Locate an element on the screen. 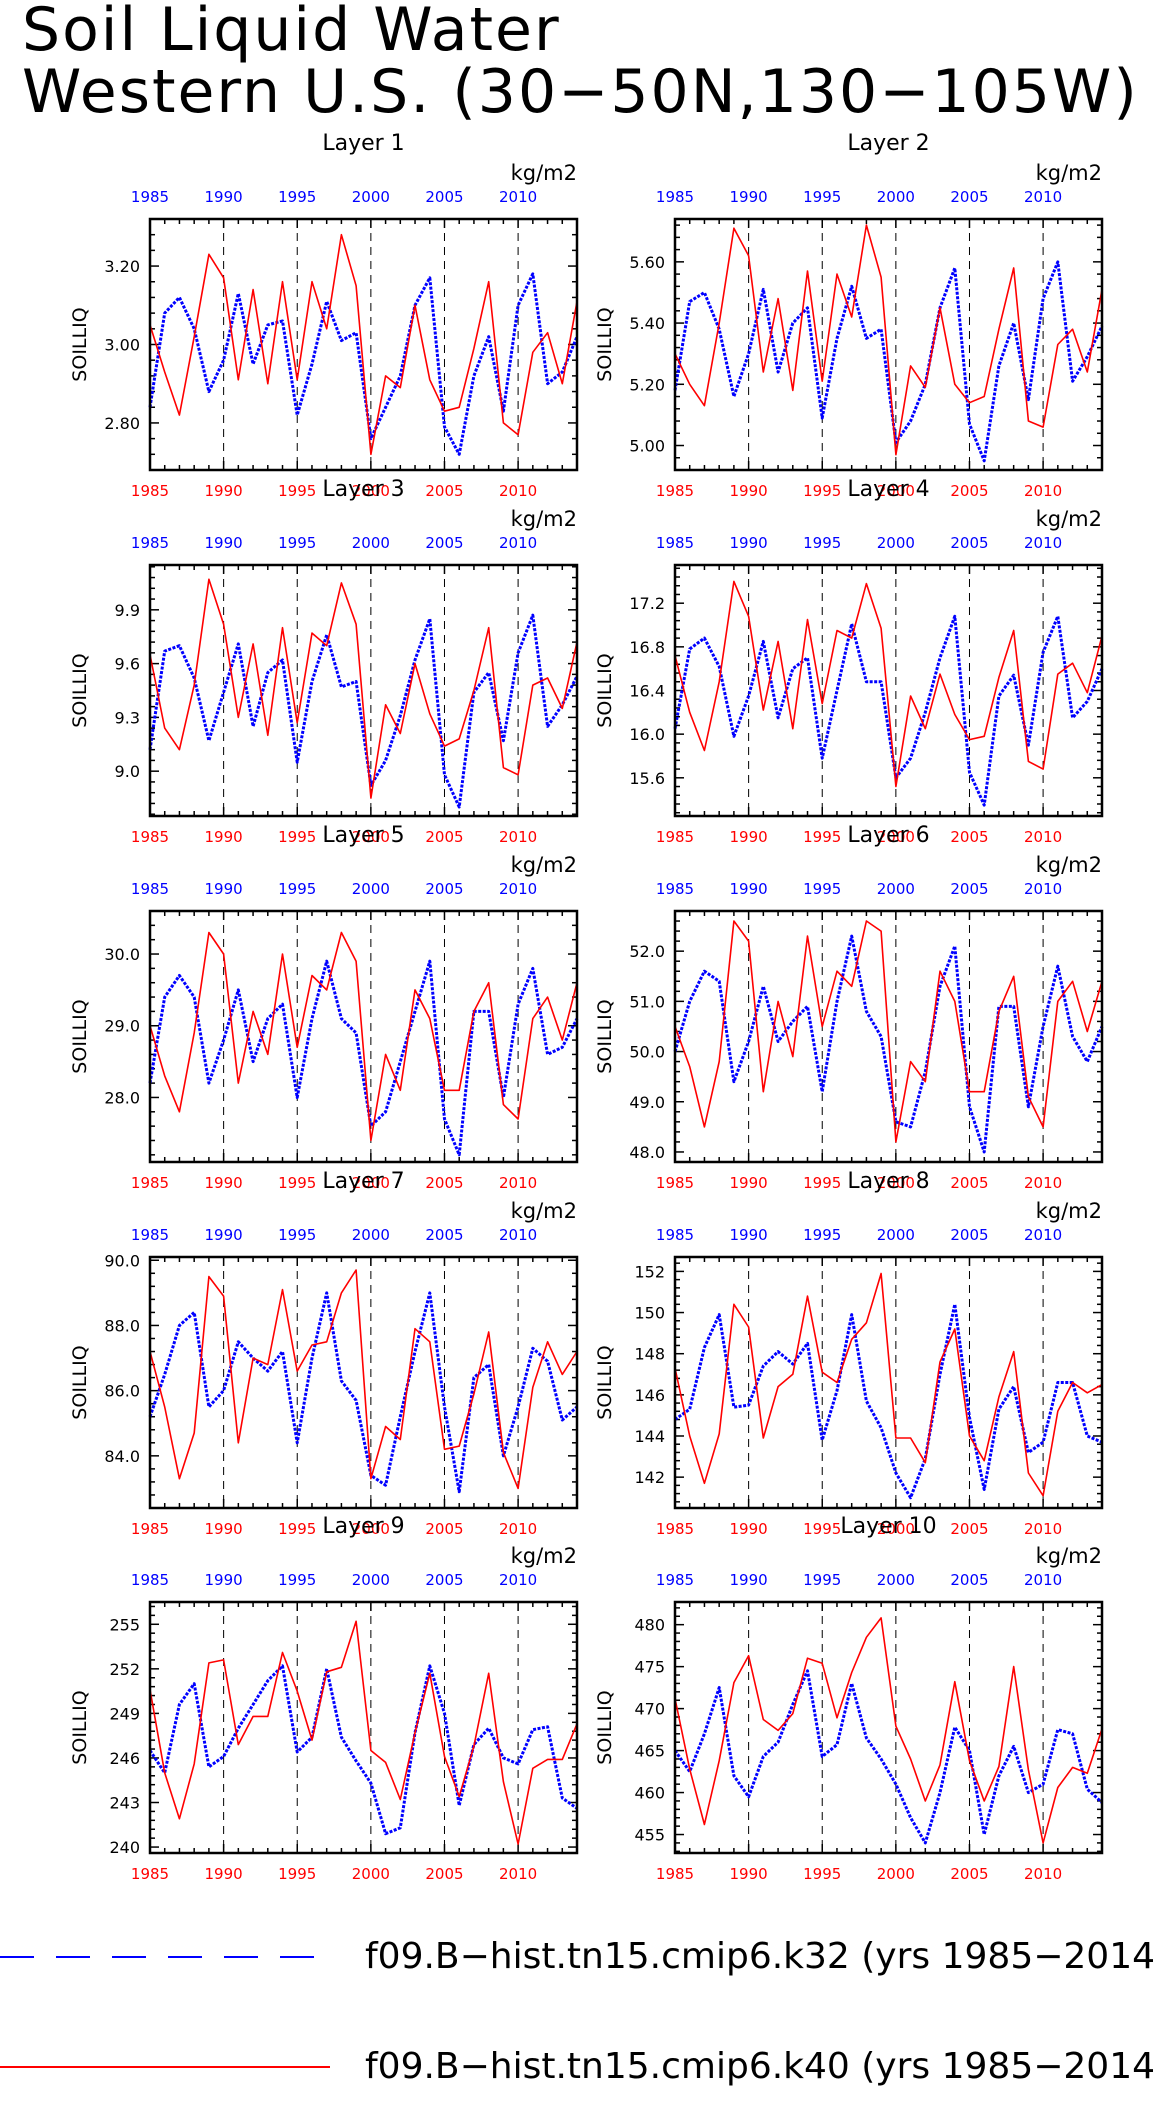 The width and height of the screenshot is (1155, 2119). plot-frame is located at coordinates (363, 1036).